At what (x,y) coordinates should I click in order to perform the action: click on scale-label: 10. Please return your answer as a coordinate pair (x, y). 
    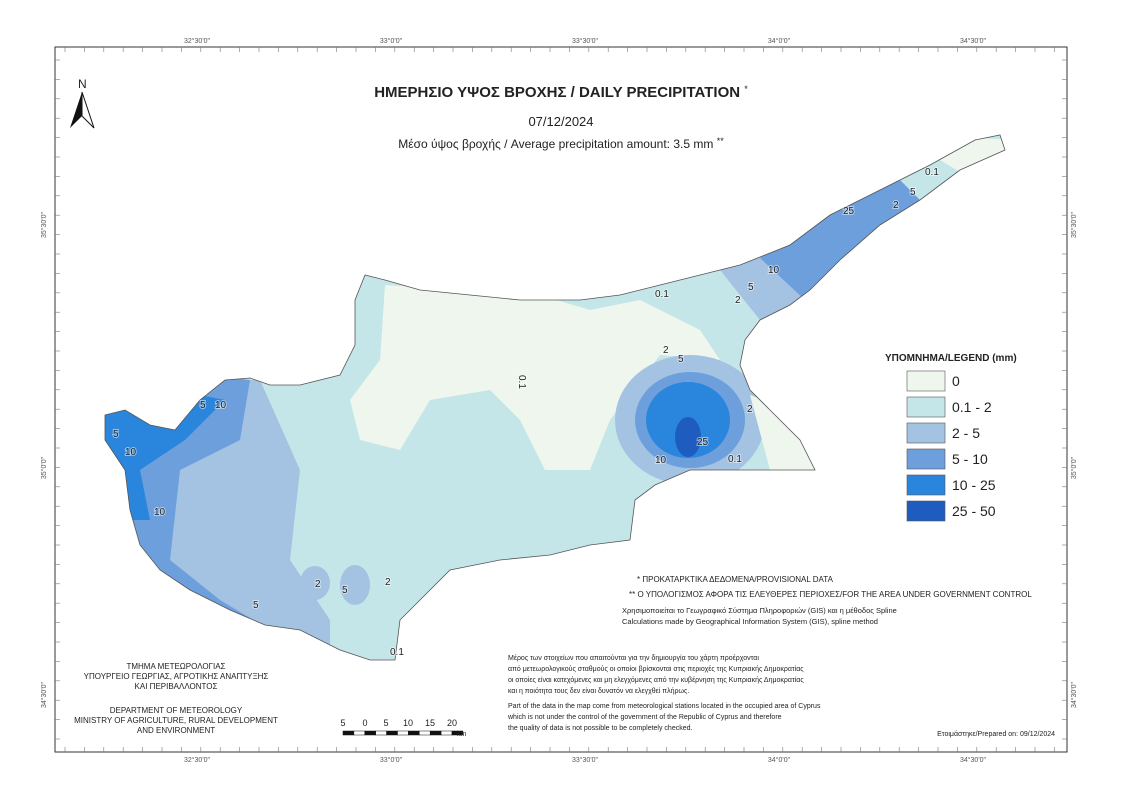
    Looking at the image, I should click on (408, 723).